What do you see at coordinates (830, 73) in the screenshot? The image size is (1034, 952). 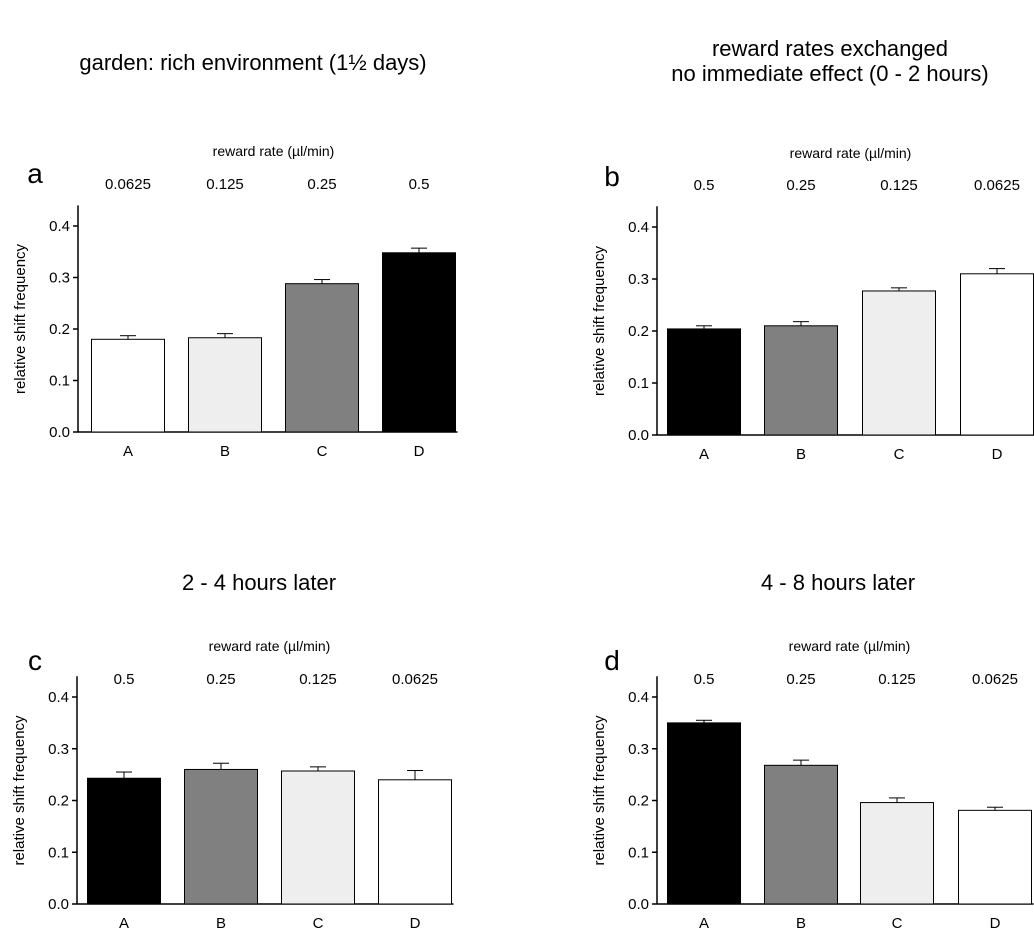 I see `chart-title: no immediate effect (0 - 2 hours)` at bounding box center [830, 73].